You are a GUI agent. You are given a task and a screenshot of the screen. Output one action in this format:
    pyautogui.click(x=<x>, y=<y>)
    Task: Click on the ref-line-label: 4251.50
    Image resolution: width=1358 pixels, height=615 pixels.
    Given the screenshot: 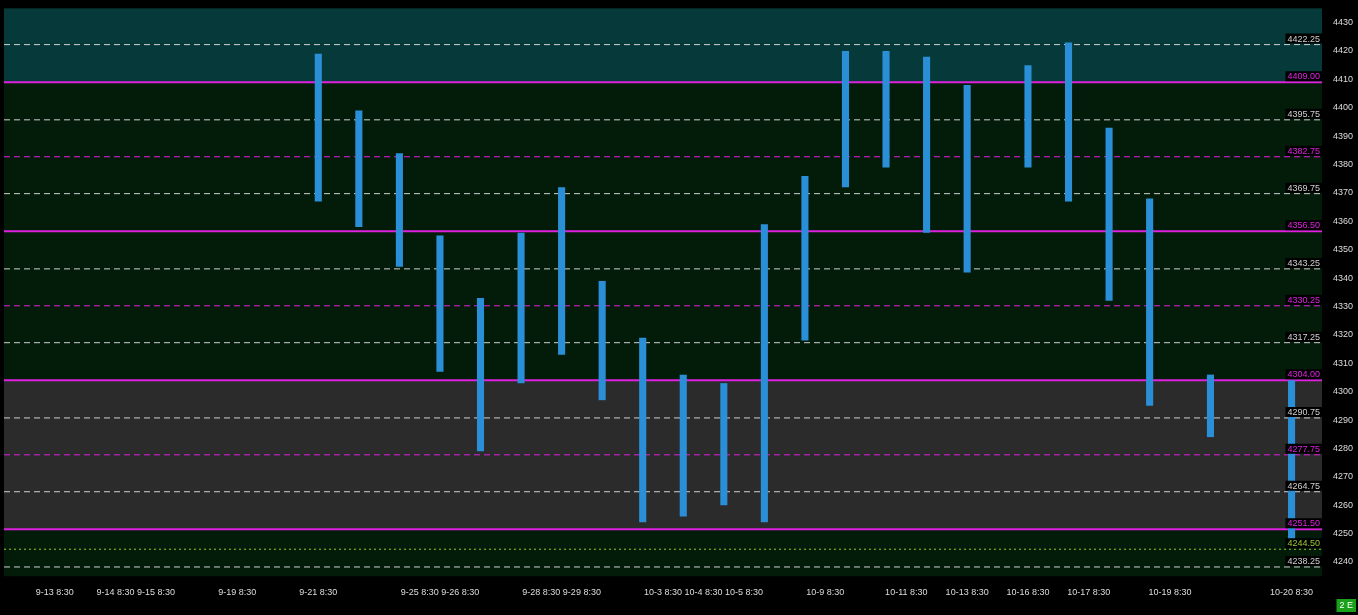 What is the action you would take?
    pyautogui.click(x=1303, y=523)
    